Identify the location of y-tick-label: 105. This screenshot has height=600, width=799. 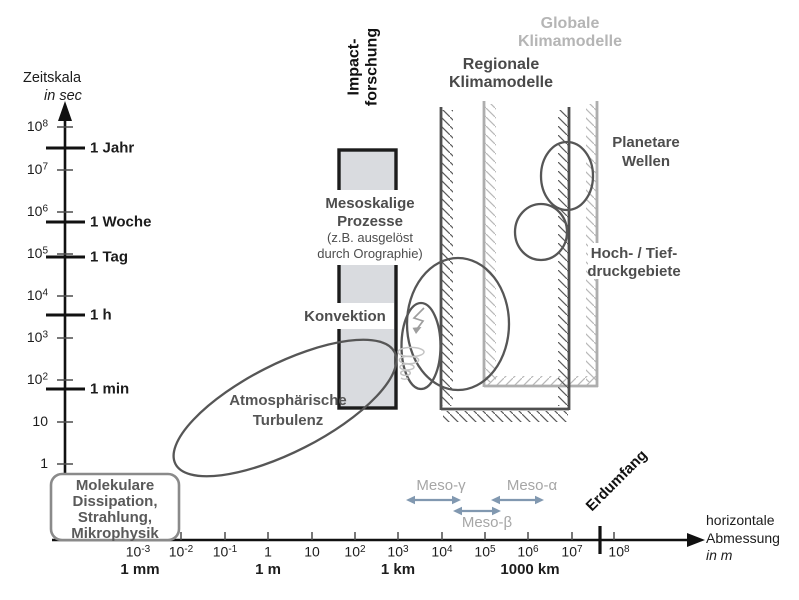
(37, 252).